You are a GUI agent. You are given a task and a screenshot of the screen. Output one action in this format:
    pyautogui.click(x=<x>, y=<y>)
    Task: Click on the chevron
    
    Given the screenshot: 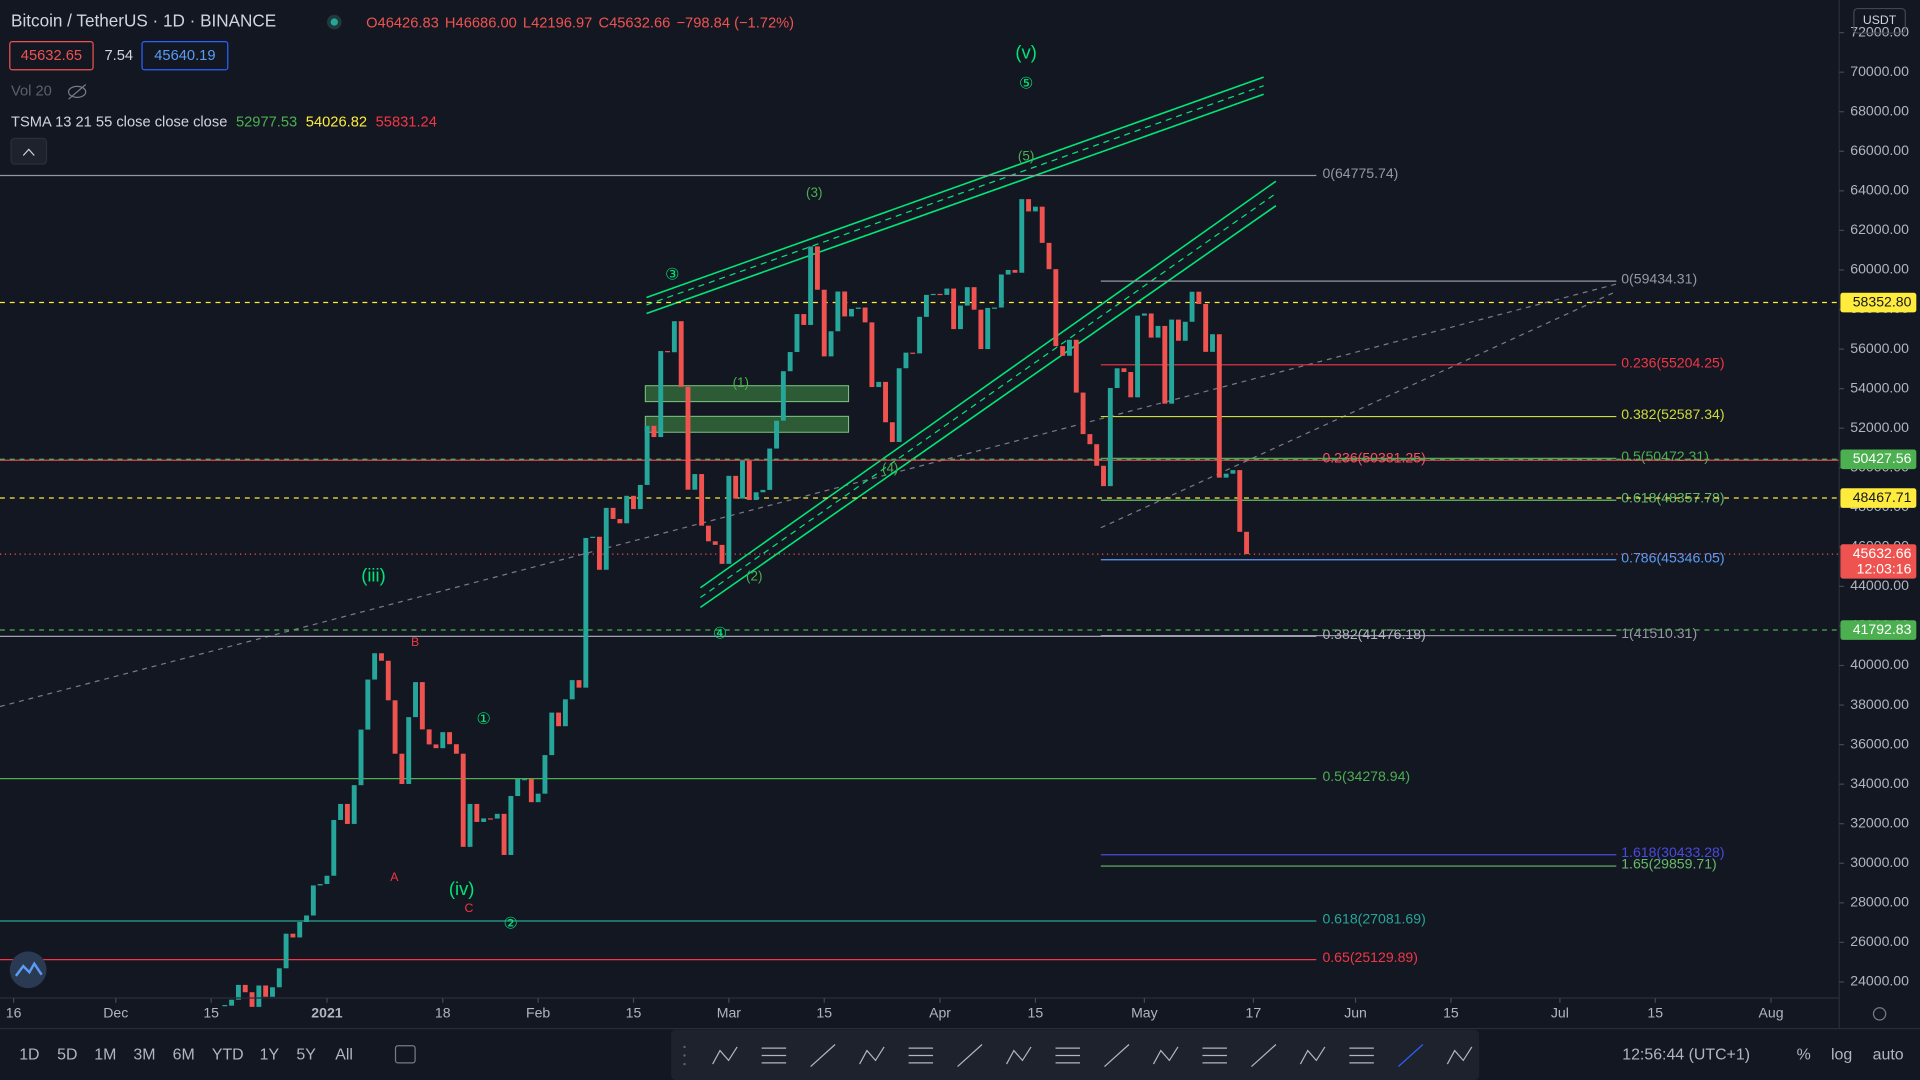 What is the action you would take?
    pyautogui.click(x=28, y=152)
    